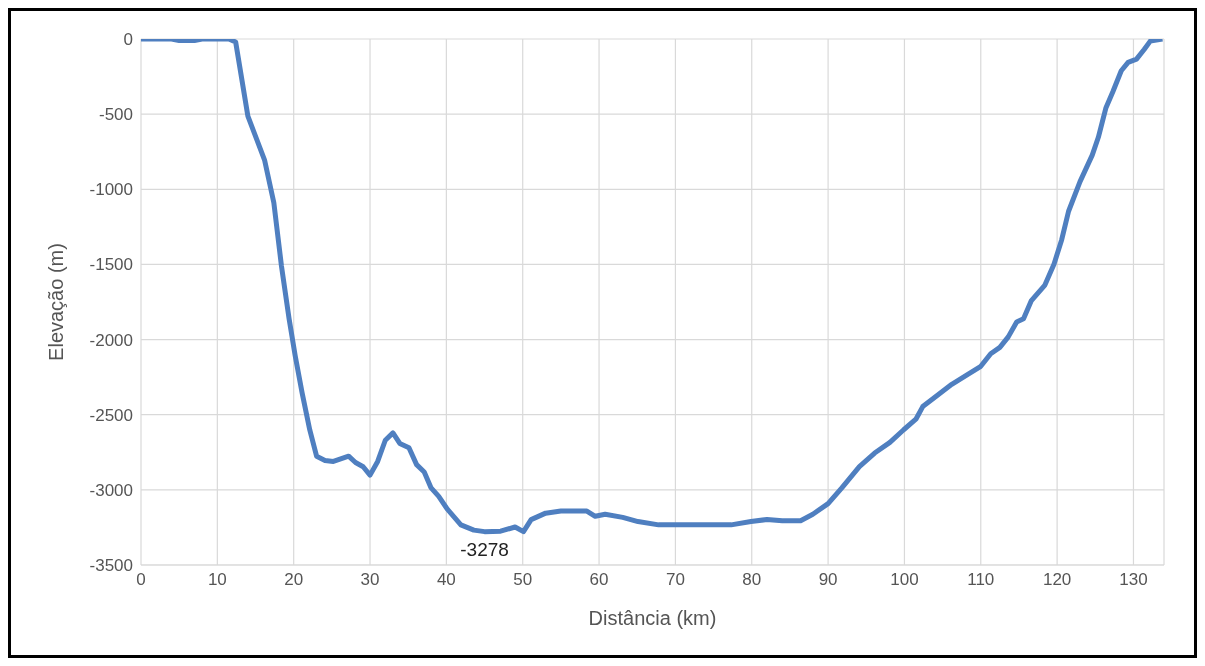  Describe the element at coordinates (111, 190) in the screenshot. I see `y-tick-label: -1000` at that location.